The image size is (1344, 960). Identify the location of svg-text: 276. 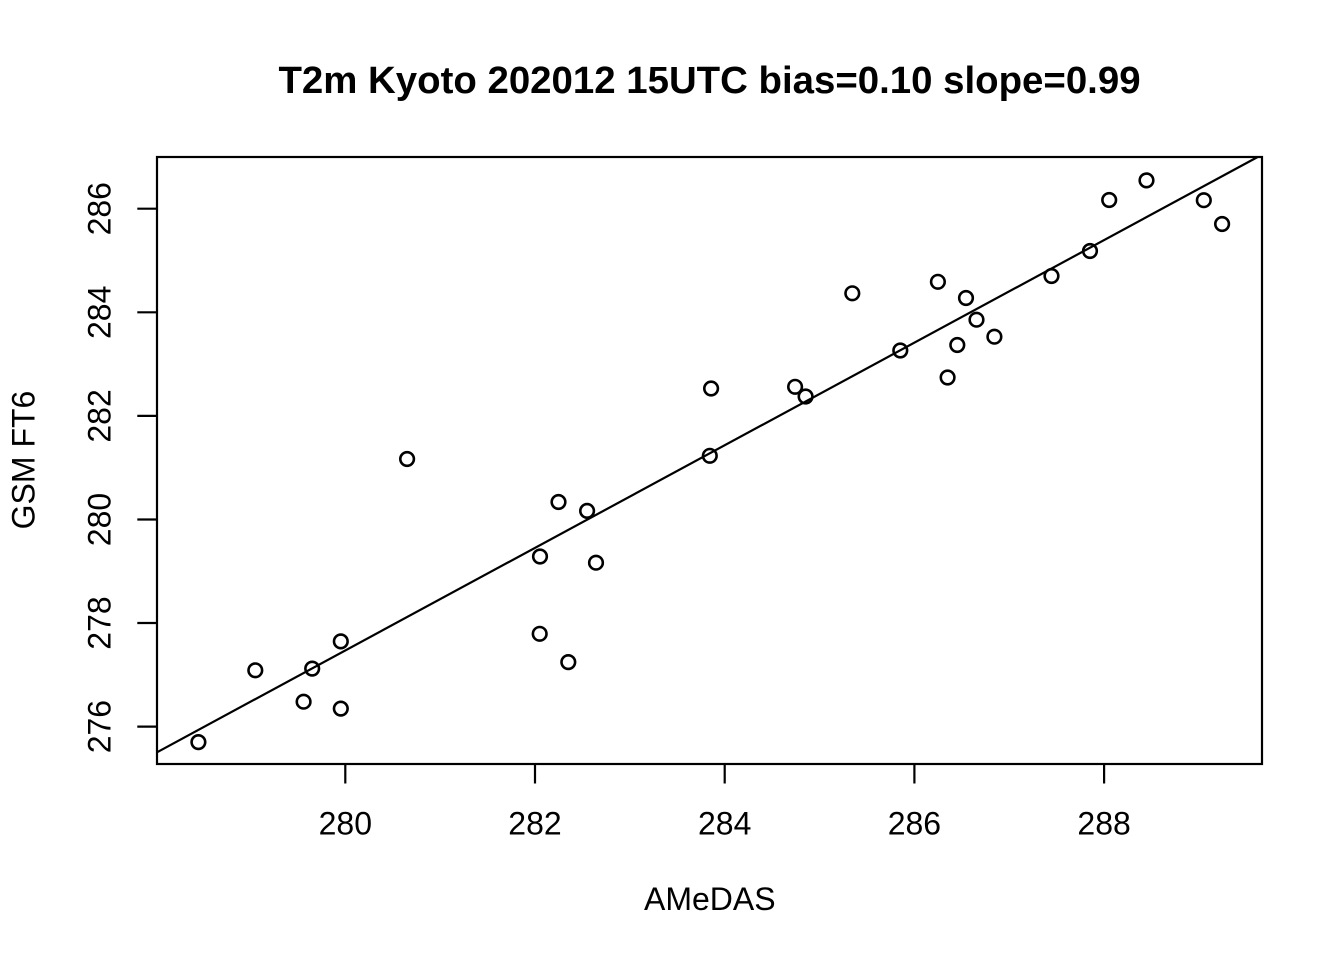
(100, 726).